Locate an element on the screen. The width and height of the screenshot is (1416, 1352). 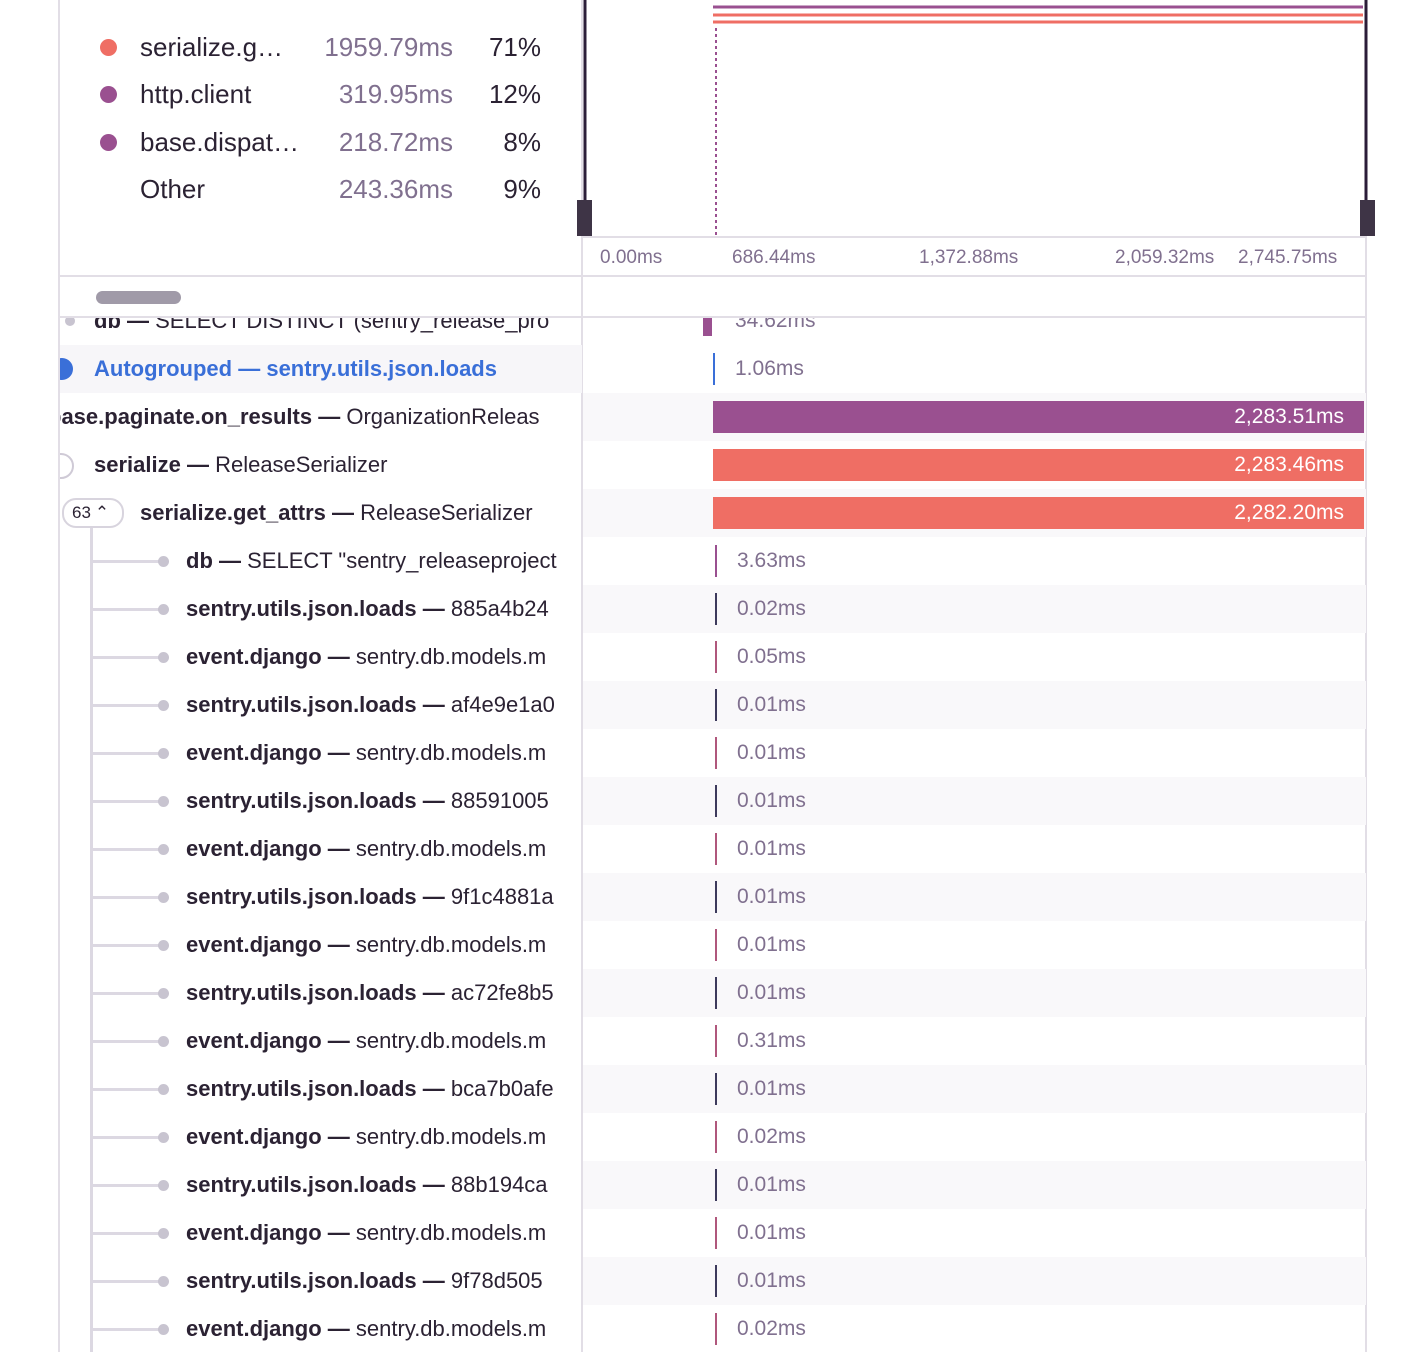
span-title: sentry.utils.json.loads — 9f1c4881a is located at coordinates (370, 897).